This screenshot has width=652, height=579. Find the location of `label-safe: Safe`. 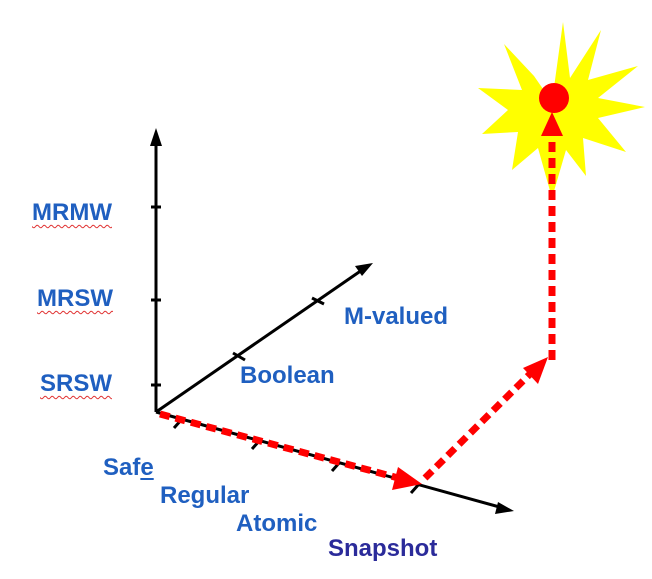

label-safe: Safe is located at coordinates (128, 468).